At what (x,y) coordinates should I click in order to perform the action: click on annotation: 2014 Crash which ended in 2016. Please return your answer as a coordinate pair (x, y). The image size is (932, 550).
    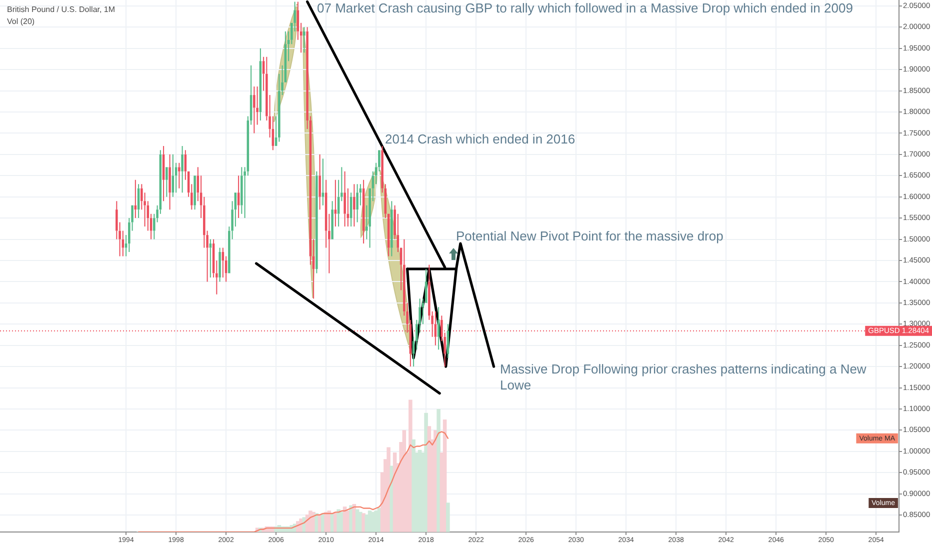
    Looking at the image, I should click on (480, 139).